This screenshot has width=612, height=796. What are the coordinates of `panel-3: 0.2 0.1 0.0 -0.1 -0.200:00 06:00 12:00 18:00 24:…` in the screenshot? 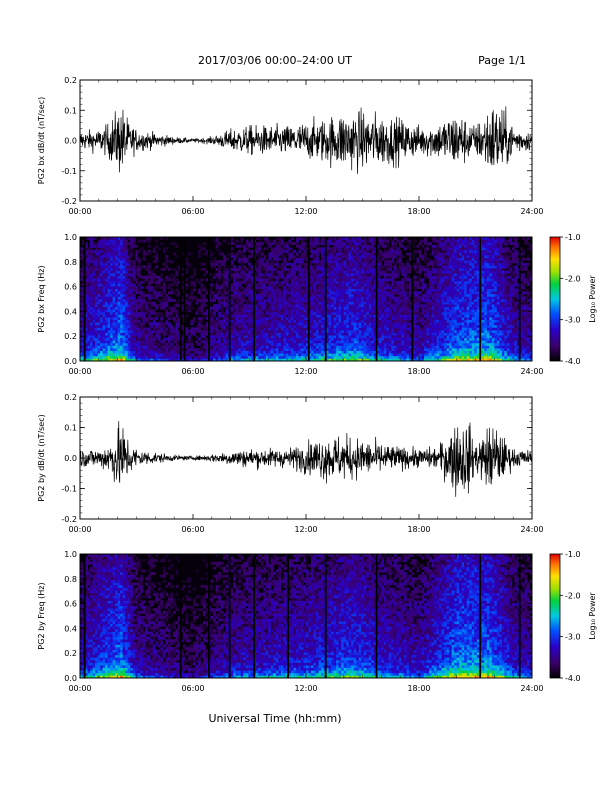 It's located at (290, 463).